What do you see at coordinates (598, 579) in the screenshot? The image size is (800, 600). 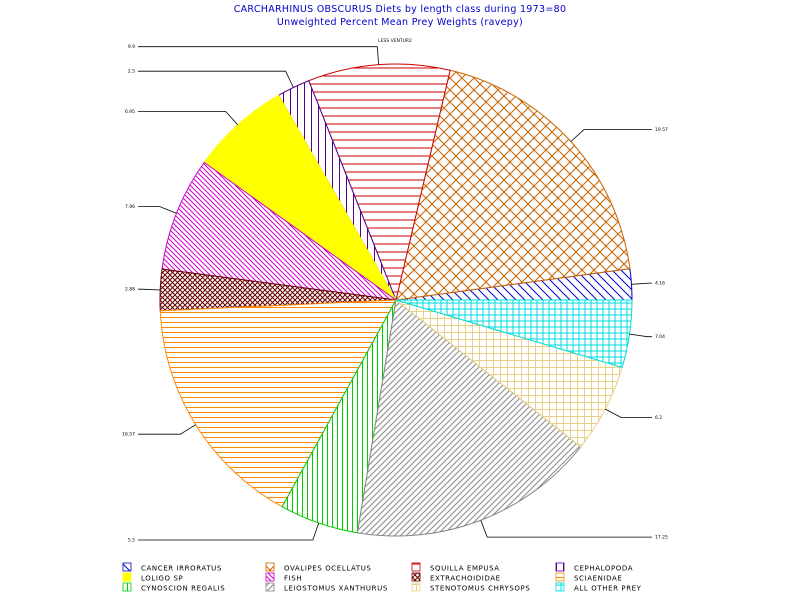 I see `legend-label: SCIAENIDAE` at bounding box center [598, 579].